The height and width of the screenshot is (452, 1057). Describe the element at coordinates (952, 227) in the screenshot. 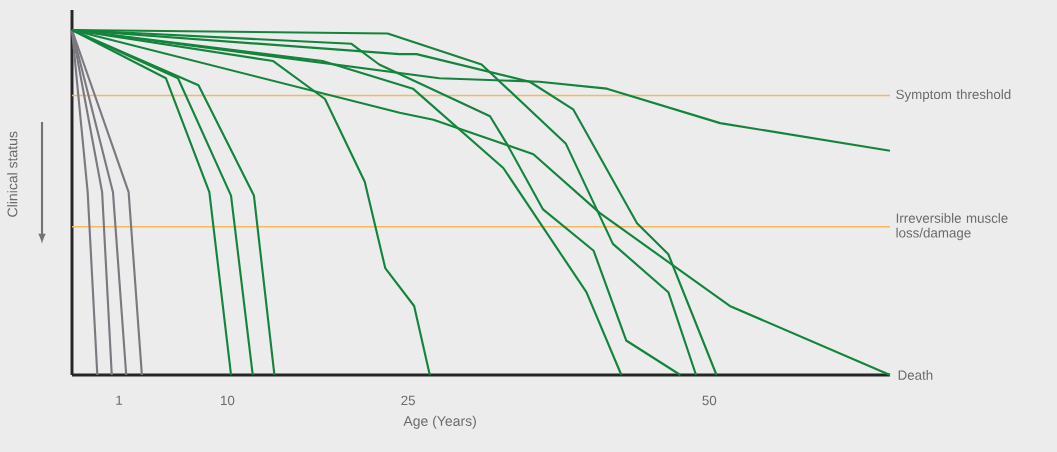

I see `ref-line-label: Irreversible muscle loss/damage` at that location.